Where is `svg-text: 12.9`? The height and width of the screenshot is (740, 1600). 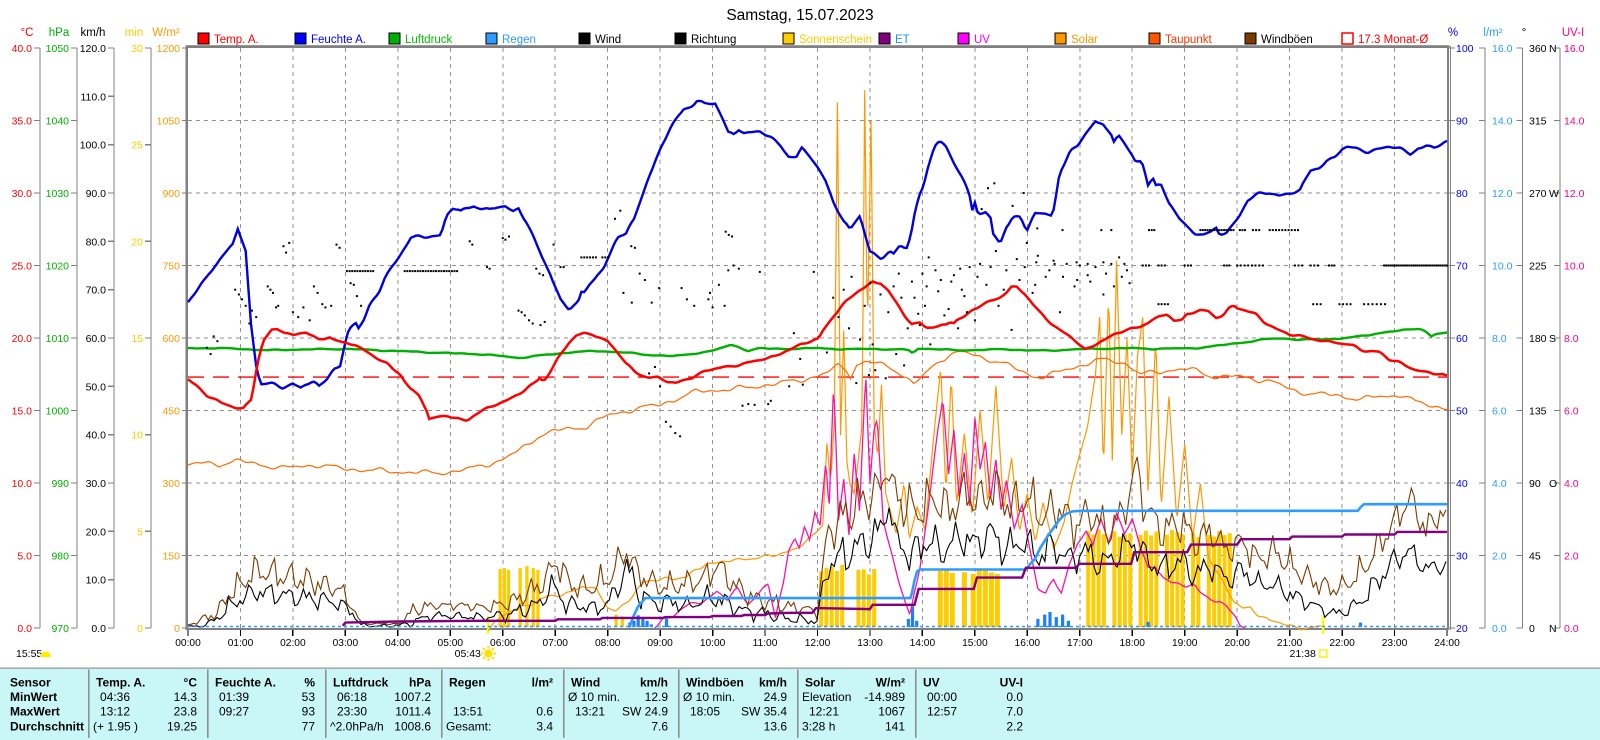 svg-text: 12.9 is located at coordinates (657, 697).